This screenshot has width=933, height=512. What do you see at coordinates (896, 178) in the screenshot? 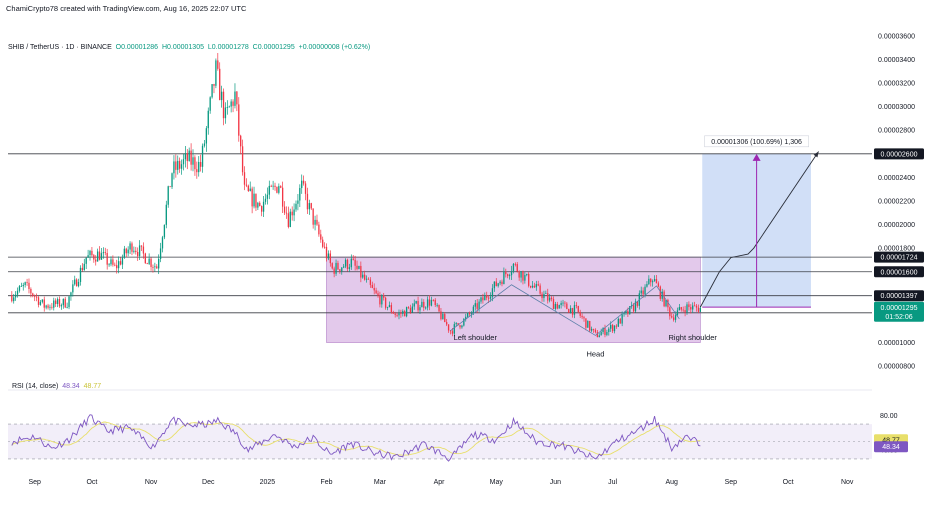
I see `y-tick-label-6: 0.00002400` at bounding box center [896, 178].